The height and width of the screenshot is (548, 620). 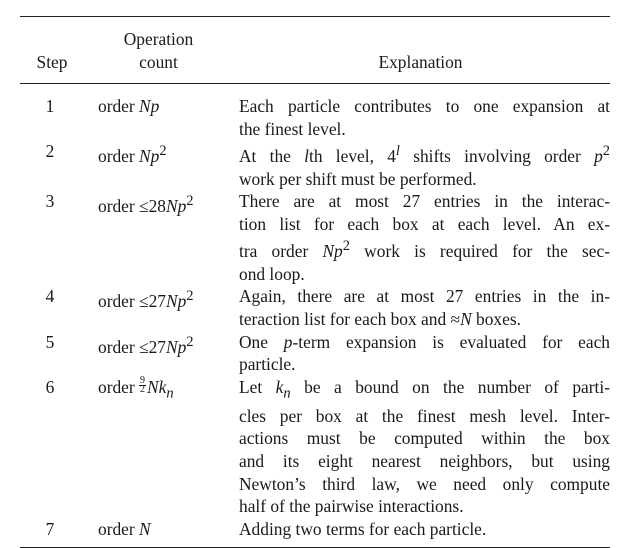 I want to click on table: Step Operation count Explanation, so click(x=315, y=50).